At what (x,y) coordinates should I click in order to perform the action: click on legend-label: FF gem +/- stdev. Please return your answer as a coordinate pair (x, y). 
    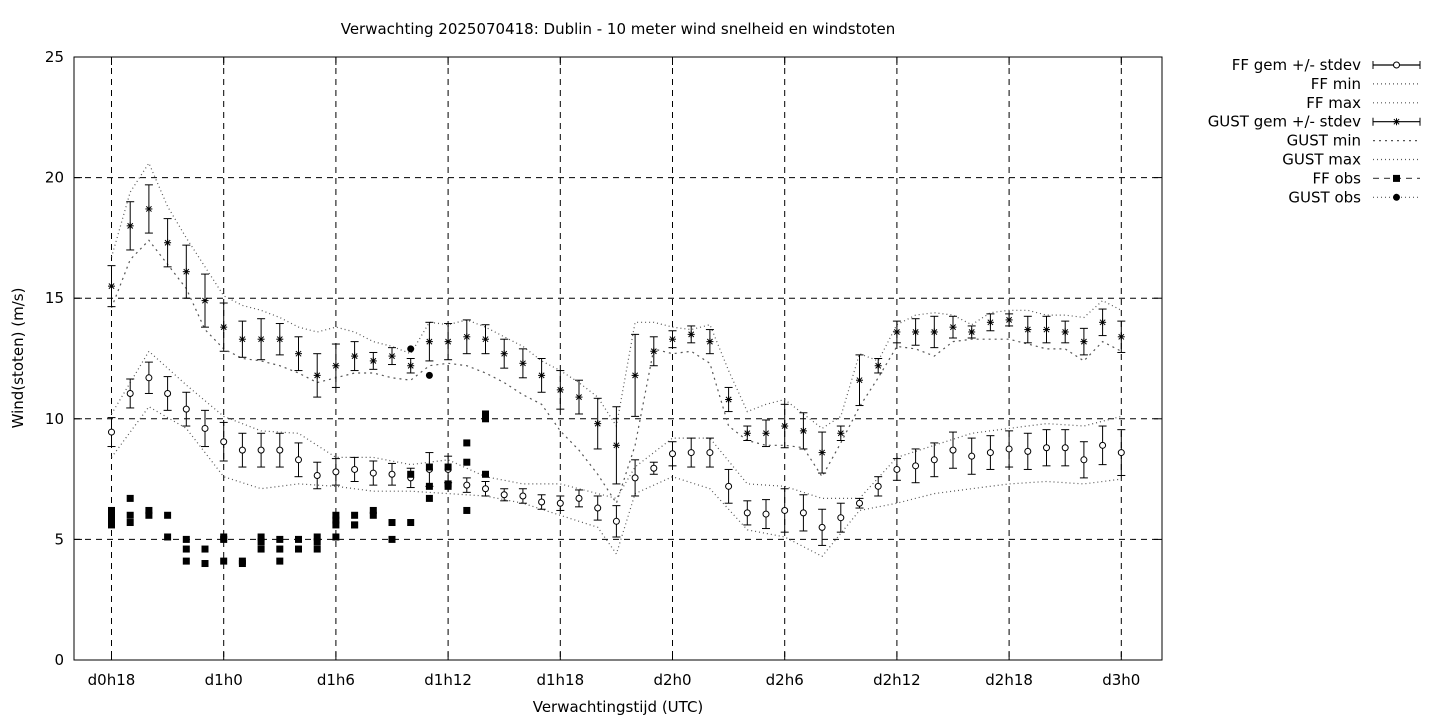
    Looking at the image, I should click on (1296, 65).